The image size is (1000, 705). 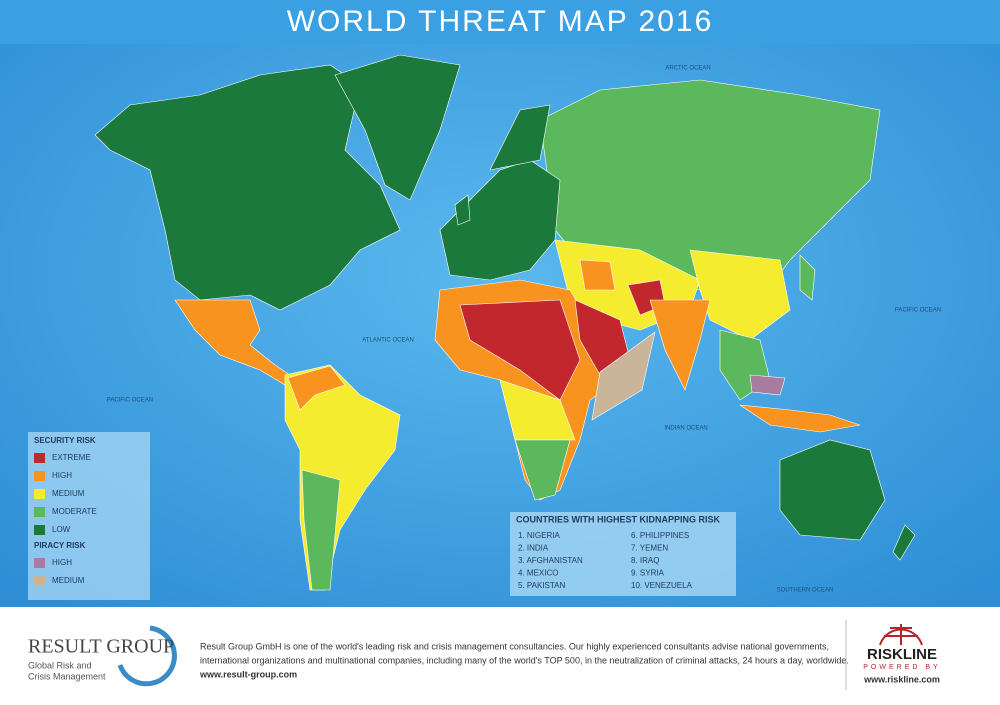 I want to click on logo-swoosh, so click(x=147, y=656).